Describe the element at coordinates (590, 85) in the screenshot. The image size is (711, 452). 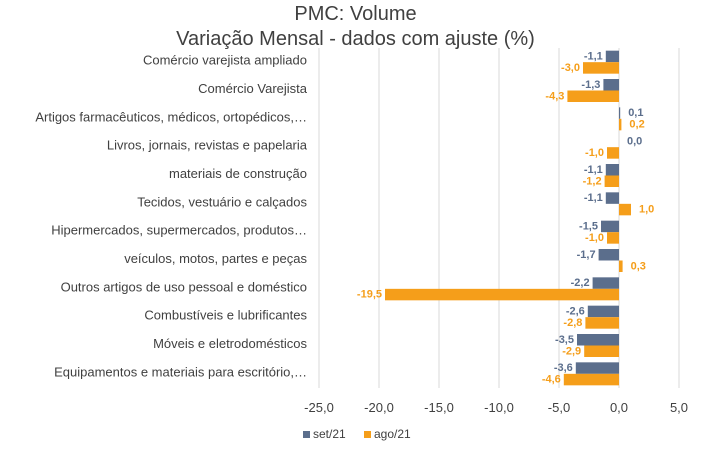
I see `value-label-set21: -1,3` at that location.